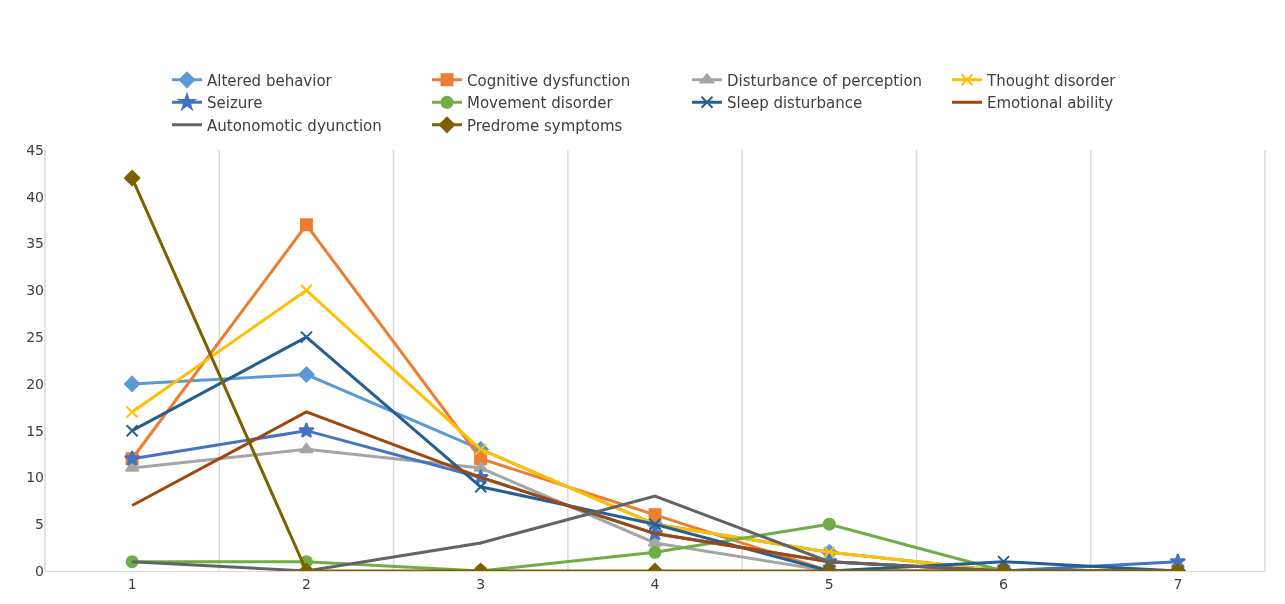  What do you see at coordinates (1050, 103) in the screenshot?
I see `legend-label: Emotional ability` at bounding box center [1050, 103].